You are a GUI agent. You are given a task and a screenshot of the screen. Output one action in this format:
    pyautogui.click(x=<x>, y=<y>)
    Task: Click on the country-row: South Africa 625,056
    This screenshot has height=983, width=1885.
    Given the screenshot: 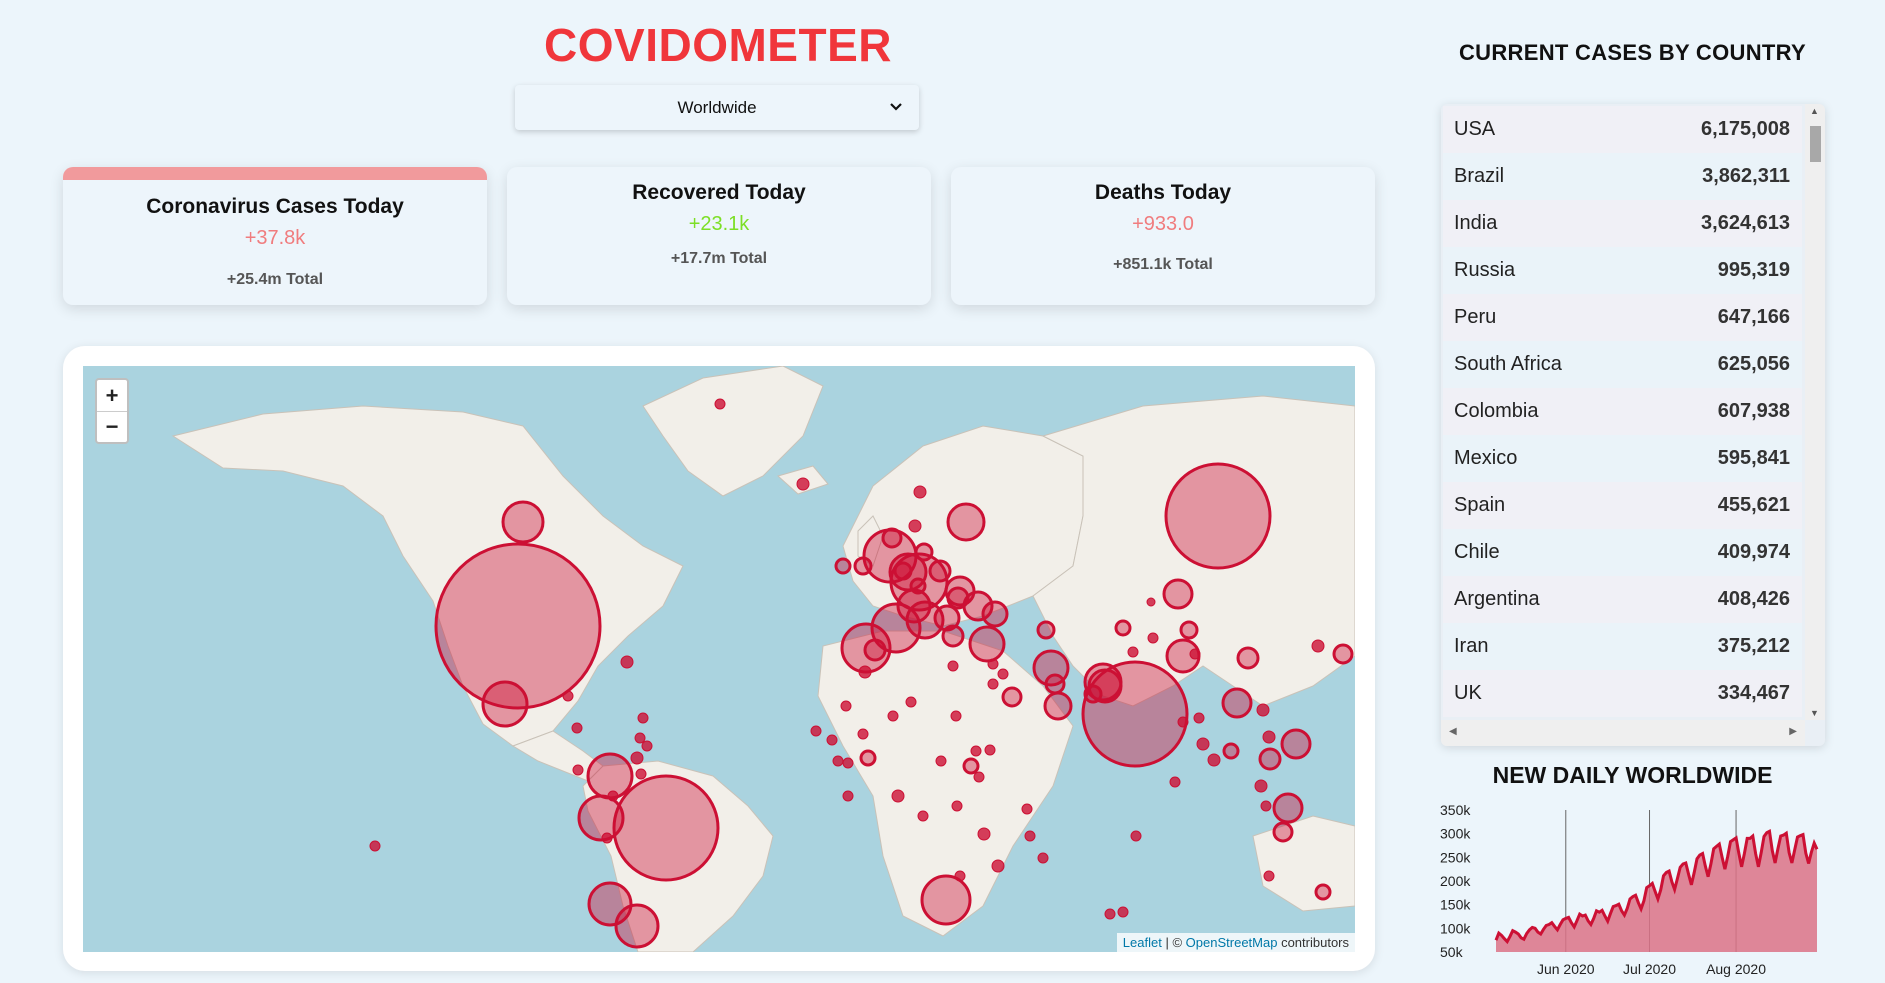 What is the action you would take?
    pyautogui.click(x=1622, y=364)
    